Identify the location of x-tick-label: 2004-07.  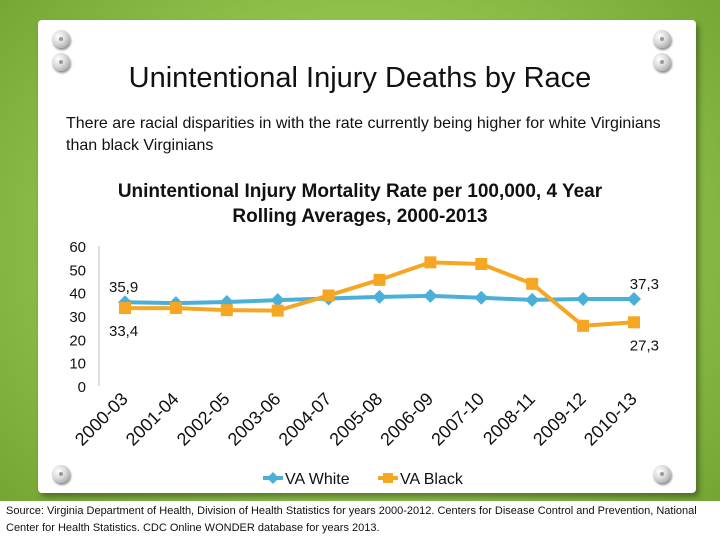
(305, 419).